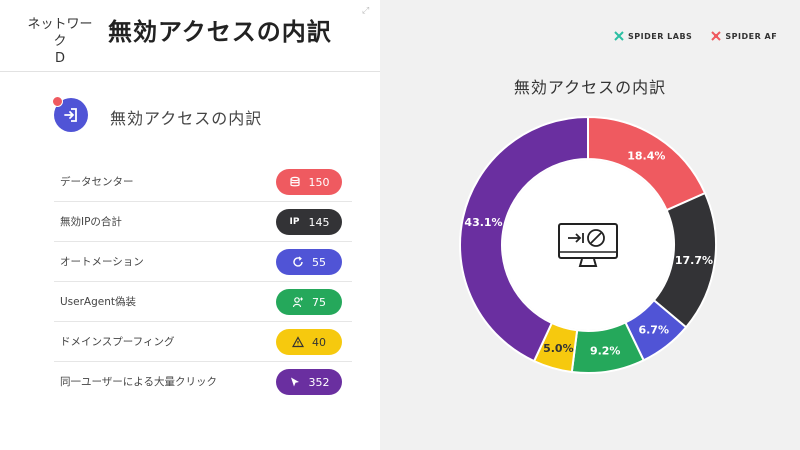  Describe the element at coordinates (319, 382) in the screenshot. I see `metric-value: 352` at that location.